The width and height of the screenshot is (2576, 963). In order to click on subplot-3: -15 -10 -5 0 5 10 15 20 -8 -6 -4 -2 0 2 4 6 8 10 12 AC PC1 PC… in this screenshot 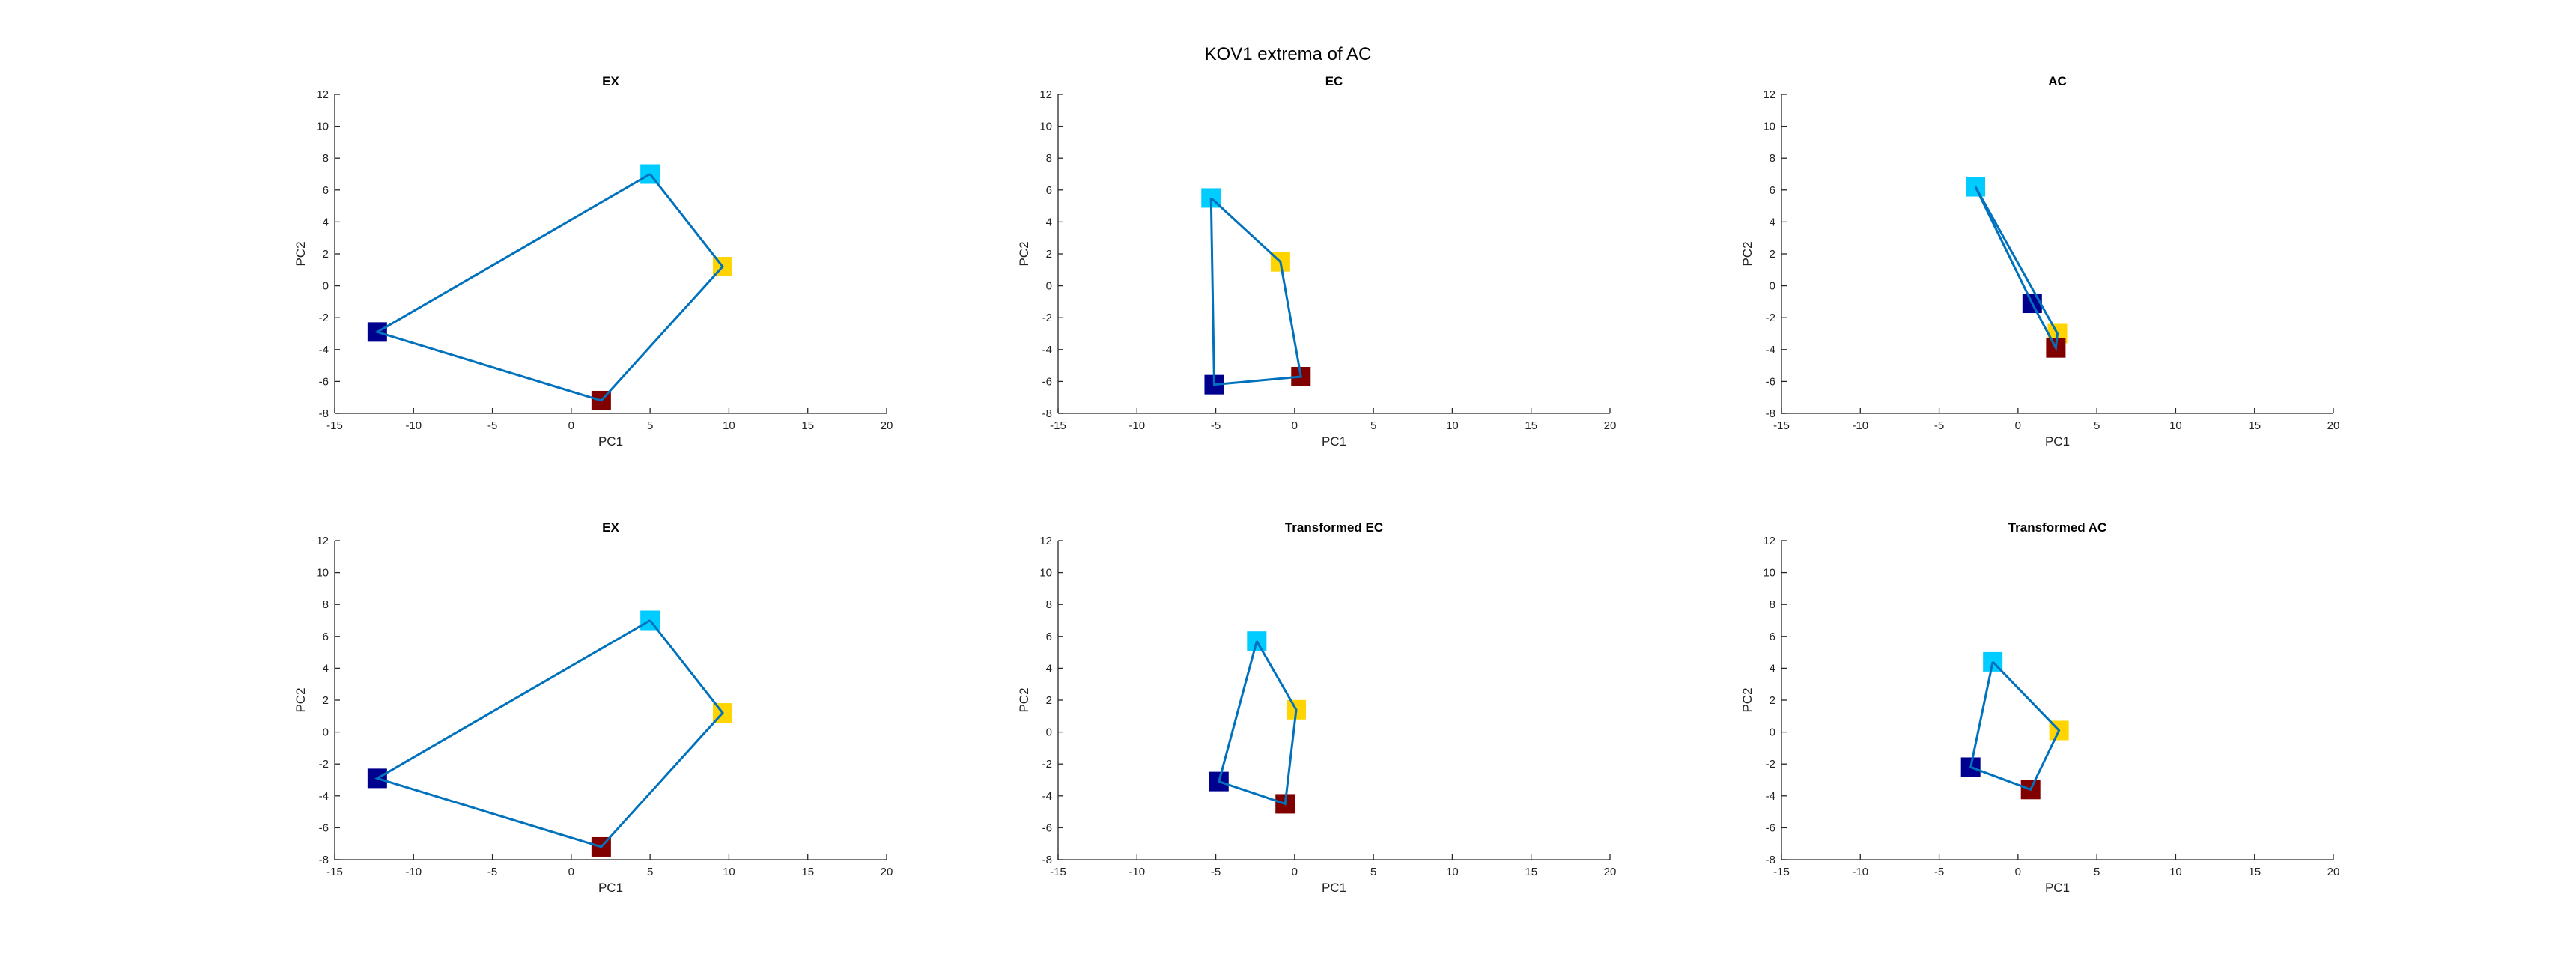, I will do `click(2039, 262)`.